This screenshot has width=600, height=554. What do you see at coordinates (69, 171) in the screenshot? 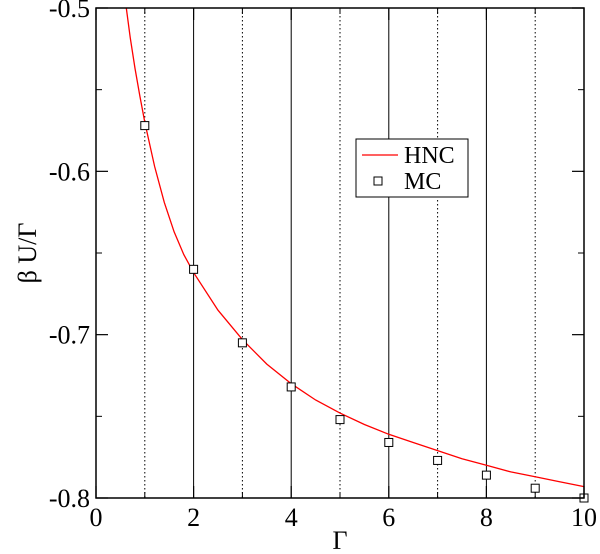
I see `y-tick-label: -0.6` at bounding box center [69, 171].